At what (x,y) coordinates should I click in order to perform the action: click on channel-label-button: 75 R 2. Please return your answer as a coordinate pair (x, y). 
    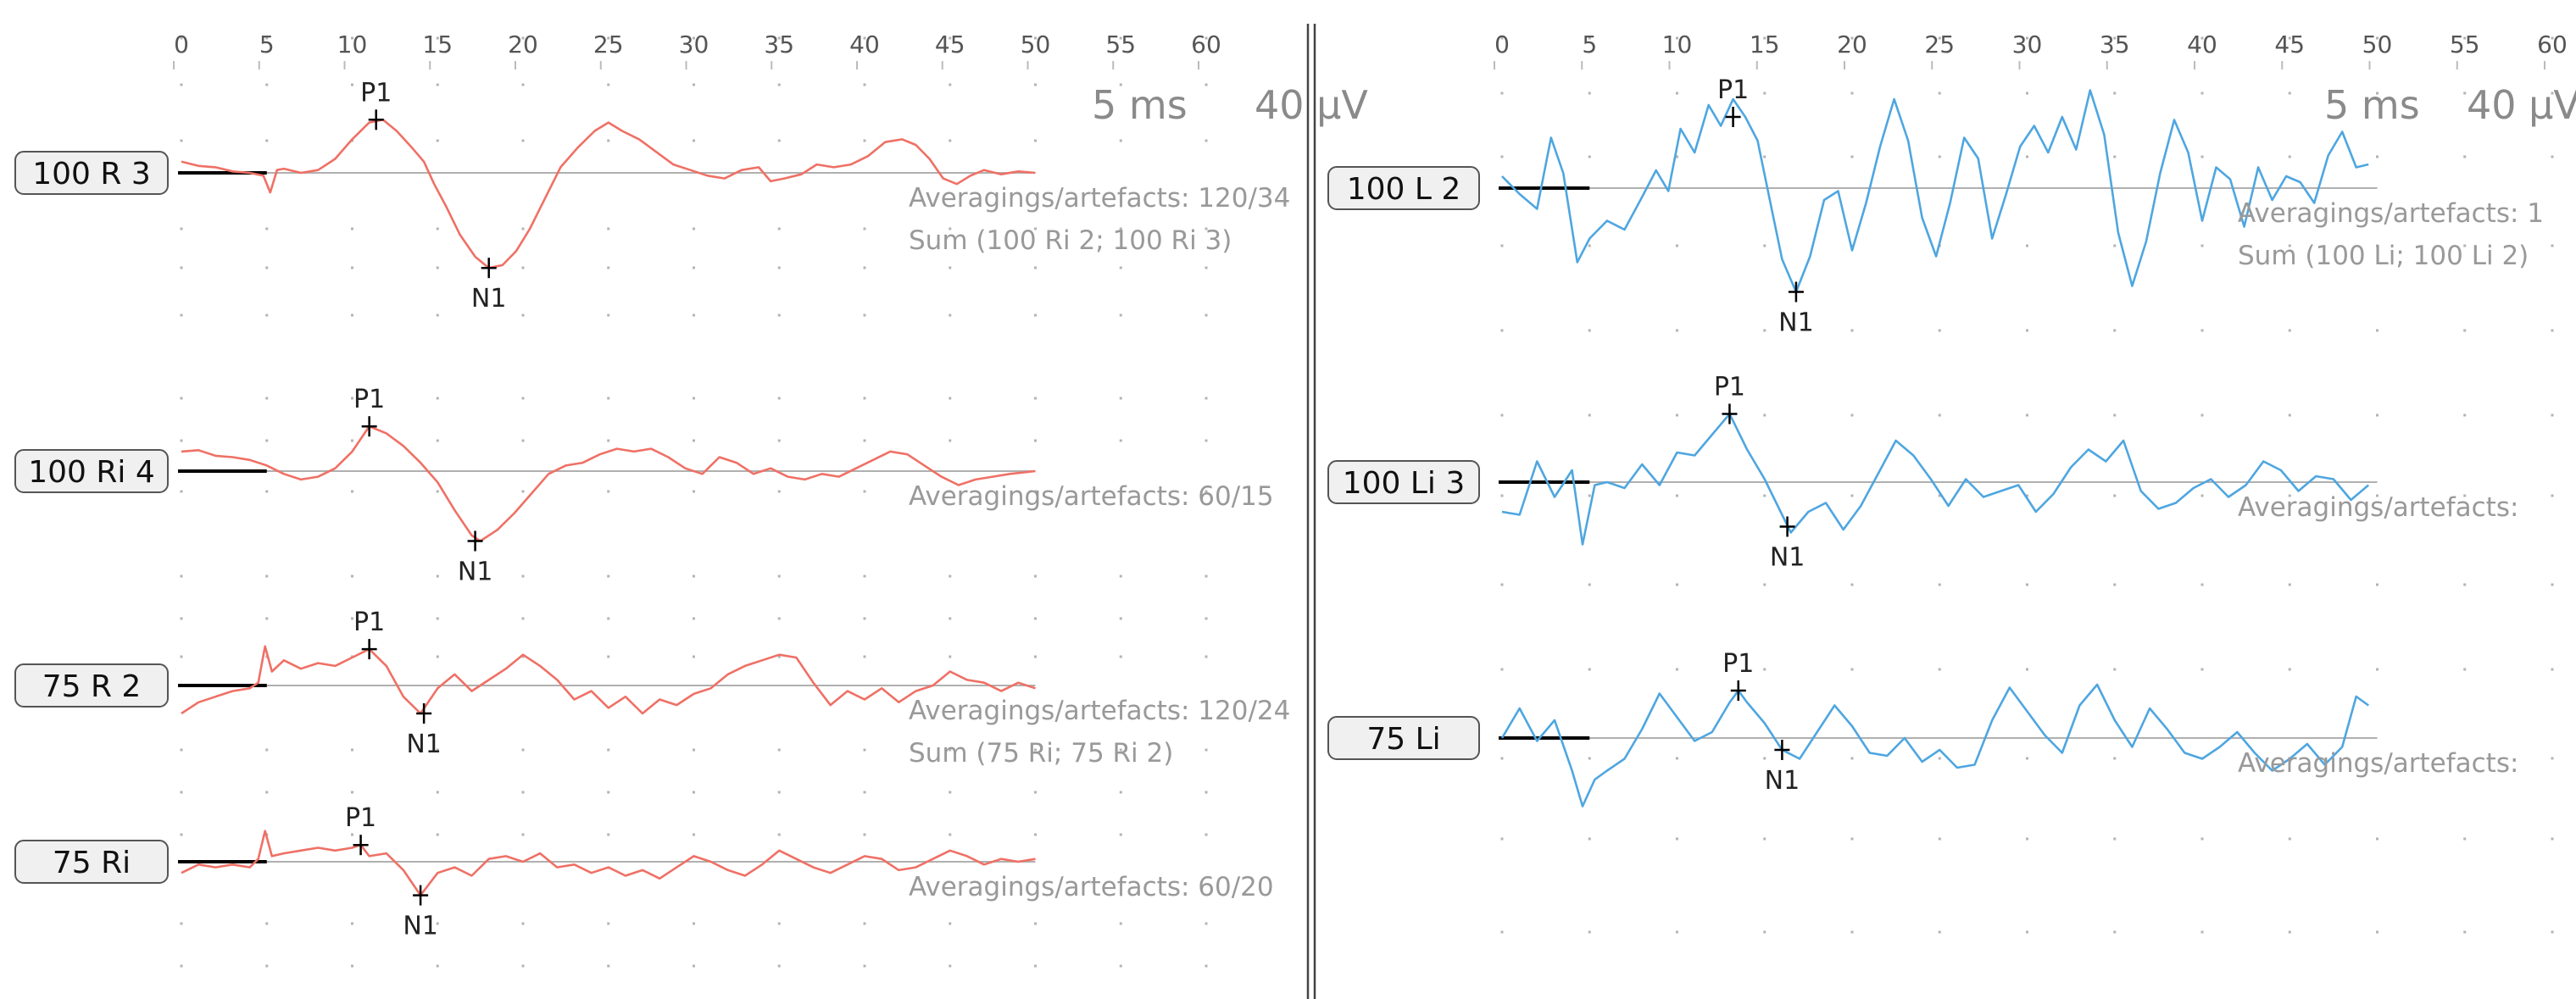
    Looking at the image, I should click on (91, 685).